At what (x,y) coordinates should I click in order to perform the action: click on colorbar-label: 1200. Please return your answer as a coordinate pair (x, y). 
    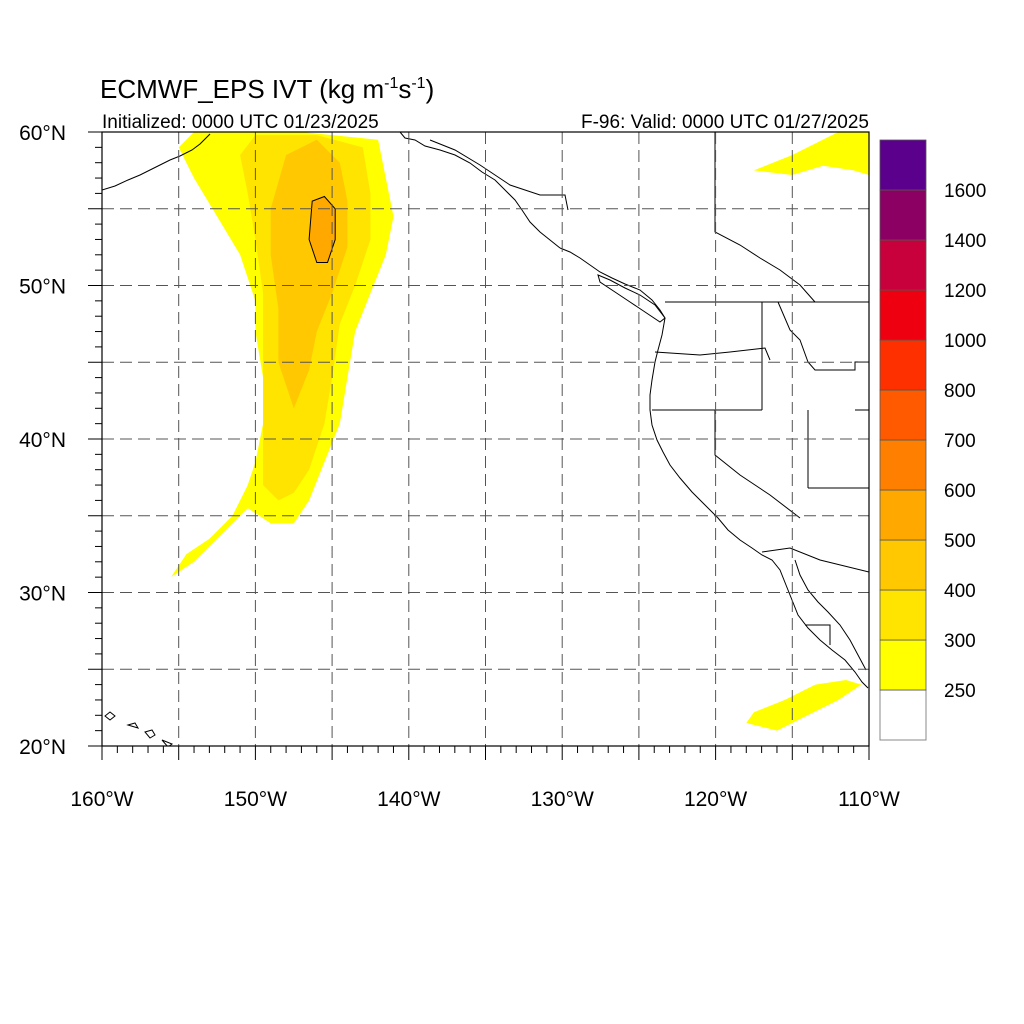
    Looking at the image, I should click on (965, 291).